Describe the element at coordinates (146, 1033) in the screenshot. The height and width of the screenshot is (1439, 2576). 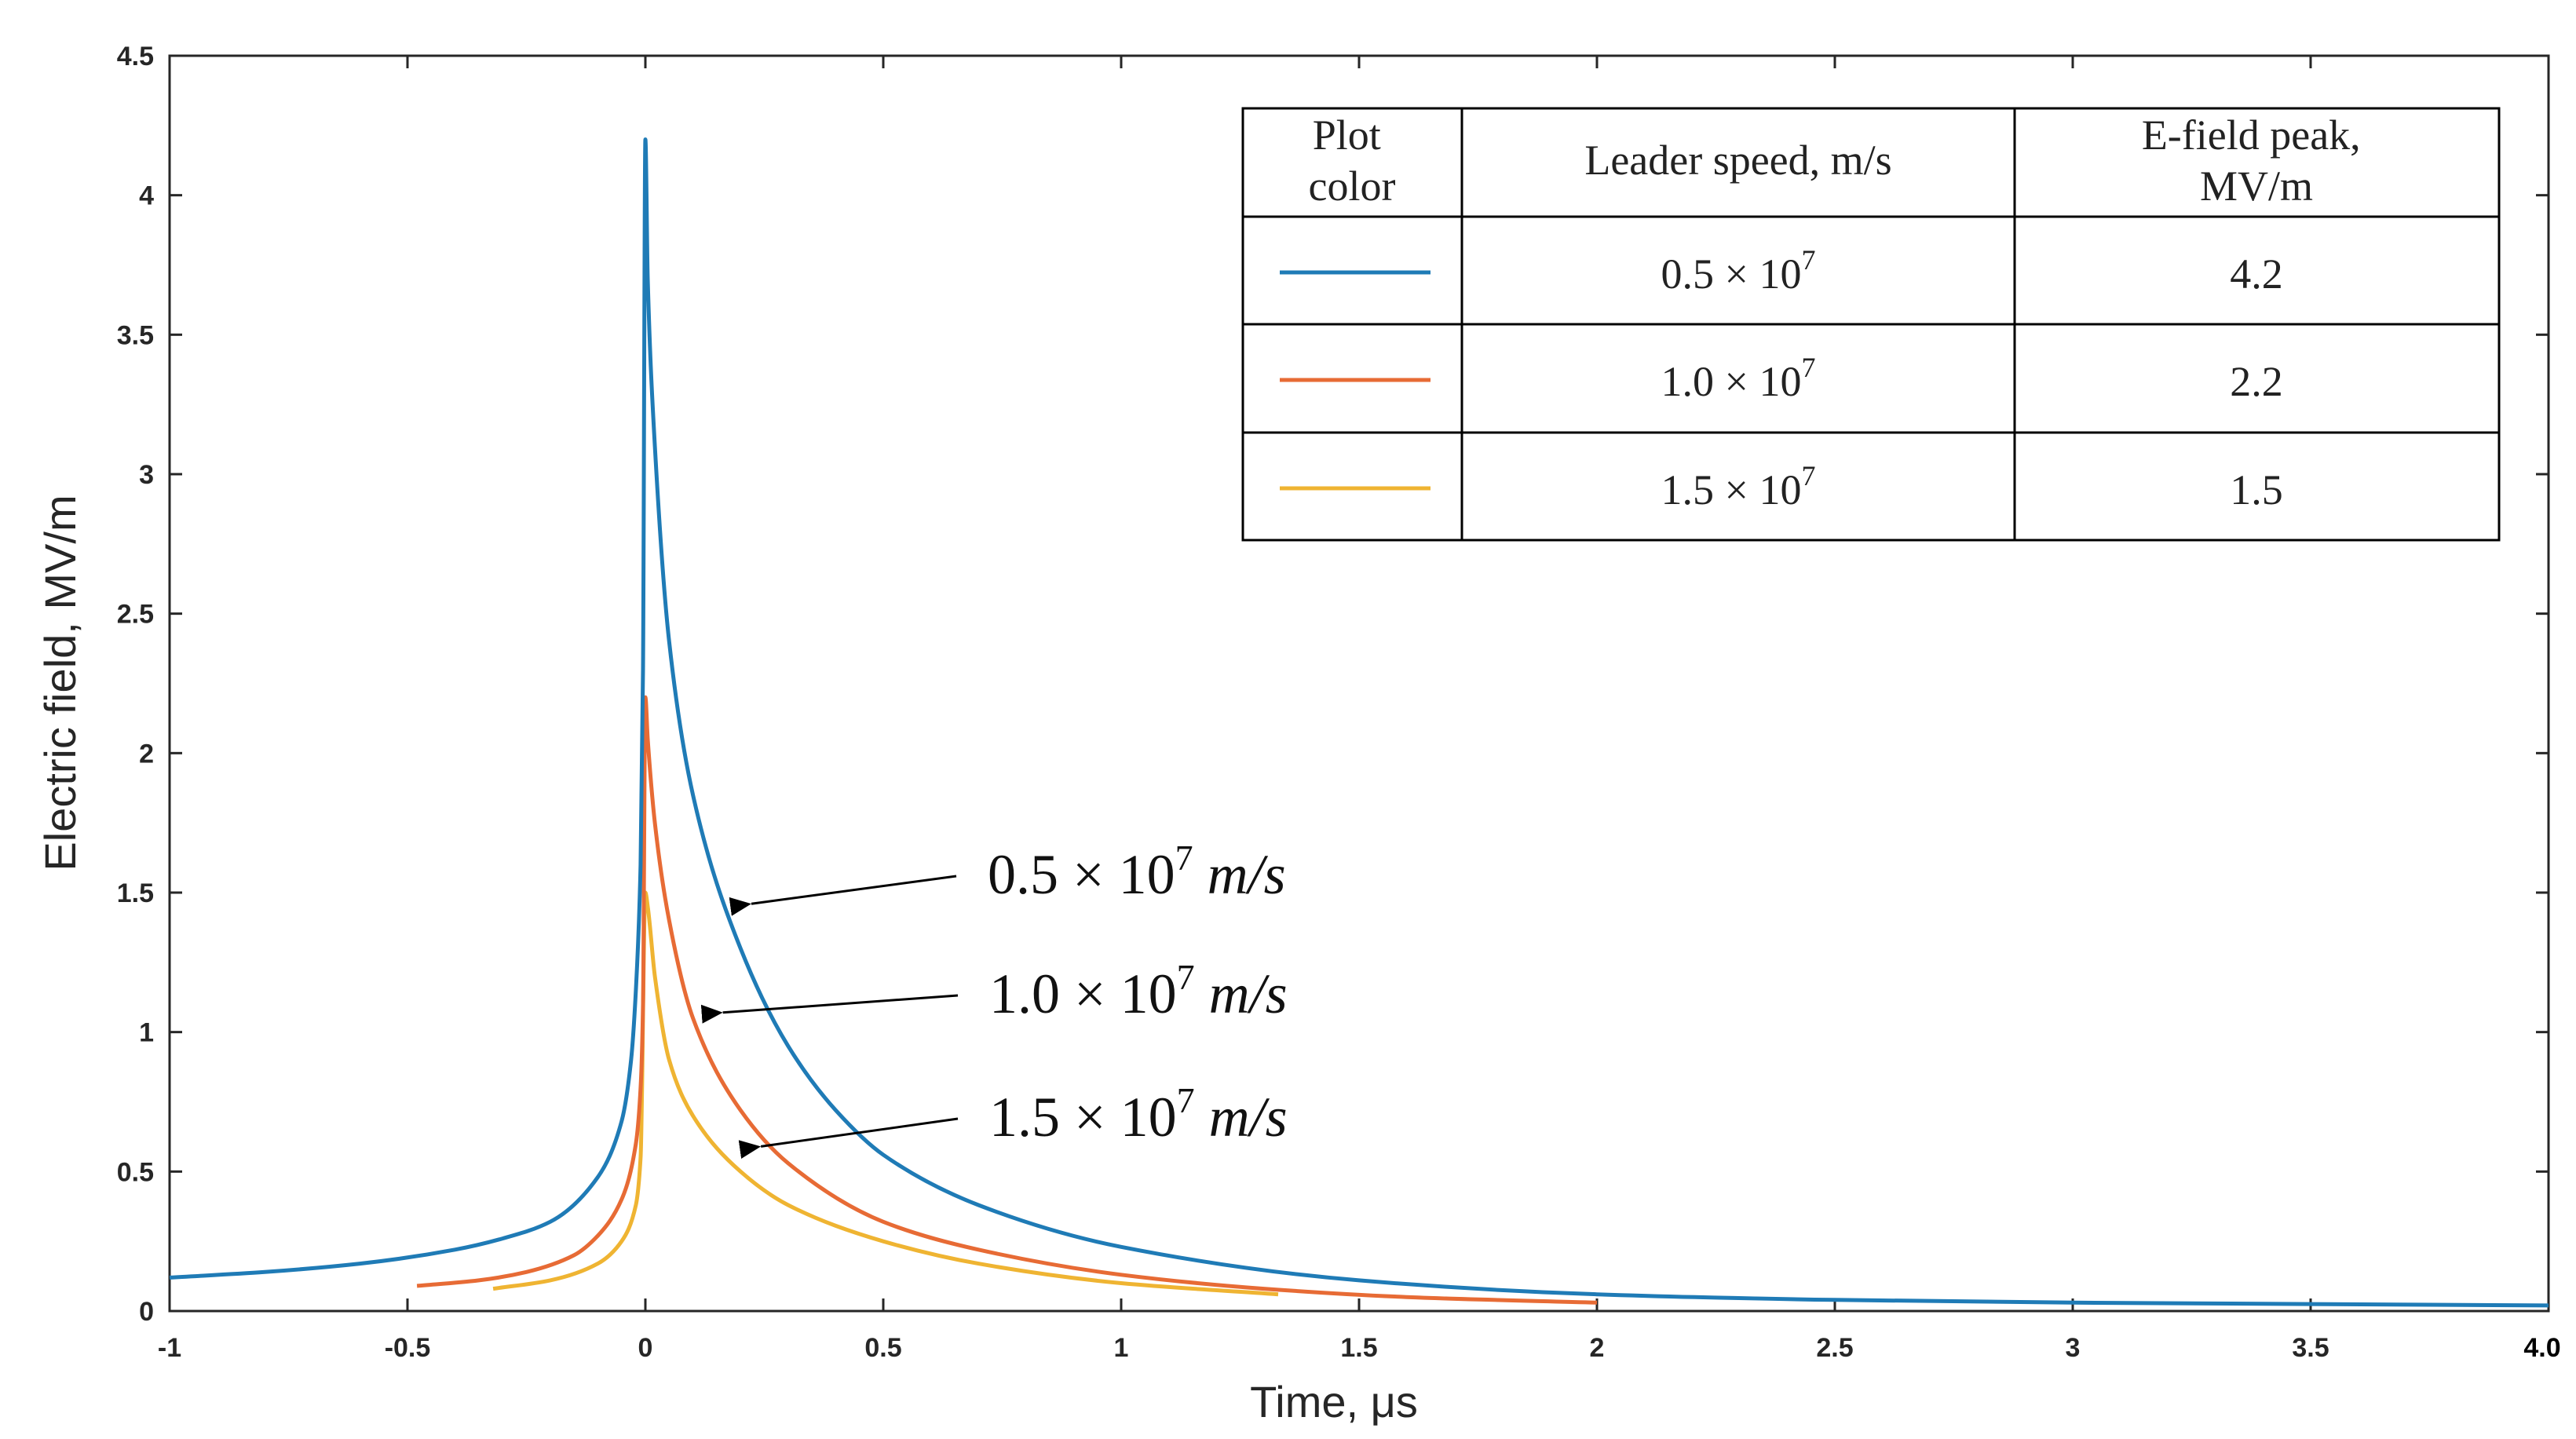
I see `y-tick-label: 1` at that location.